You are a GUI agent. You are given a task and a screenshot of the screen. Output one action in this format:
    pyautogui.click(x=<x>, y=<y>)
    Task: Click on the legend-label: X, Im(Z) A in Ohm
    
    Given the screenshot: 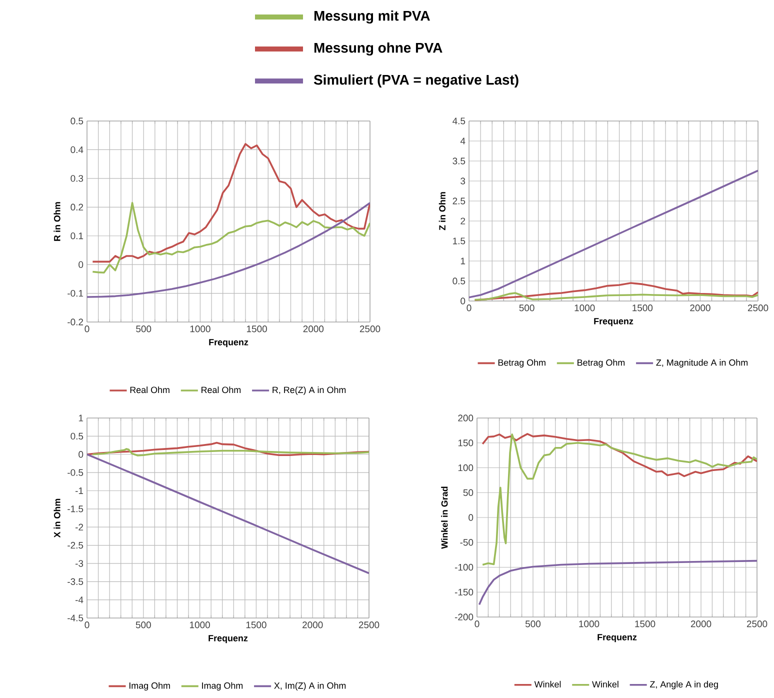 What is the action you would take?
    pyautogui.click(x=310, y=686)
    